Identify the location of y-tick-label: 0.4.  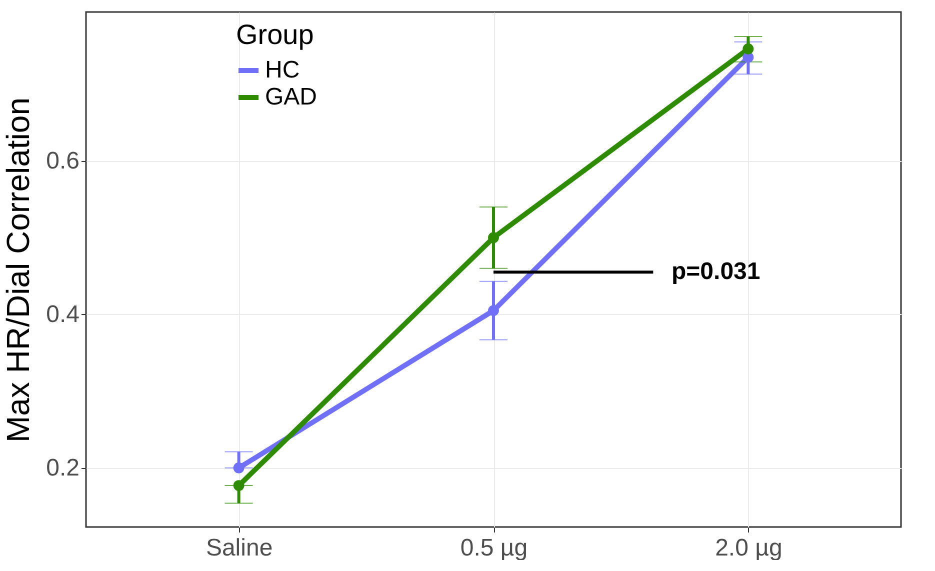
(63, 314).